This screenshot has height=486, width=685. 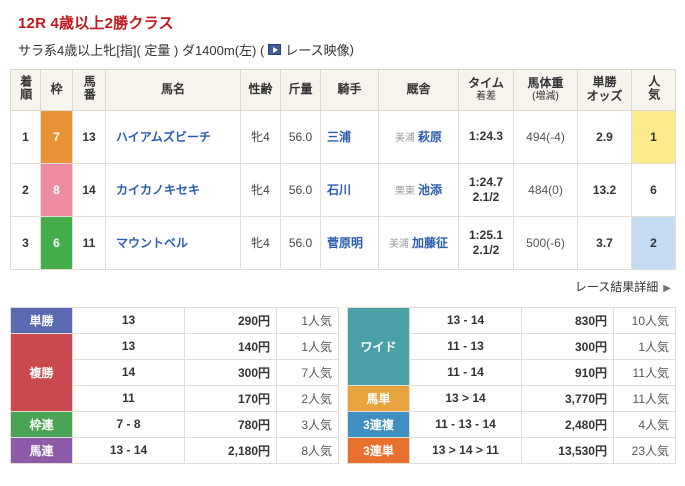 What do you see at coordinates (349, 90) in the screenshot?
I see `column-header-jockey: 騎手` at bounding box center [349, 90].